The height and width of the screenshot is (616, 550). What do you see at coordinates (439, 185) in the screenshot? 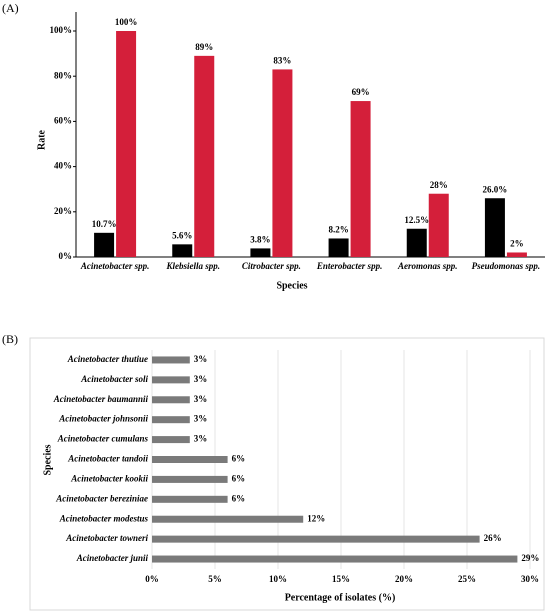
I see `value-label: 28%` at bounding box center [439, 185].